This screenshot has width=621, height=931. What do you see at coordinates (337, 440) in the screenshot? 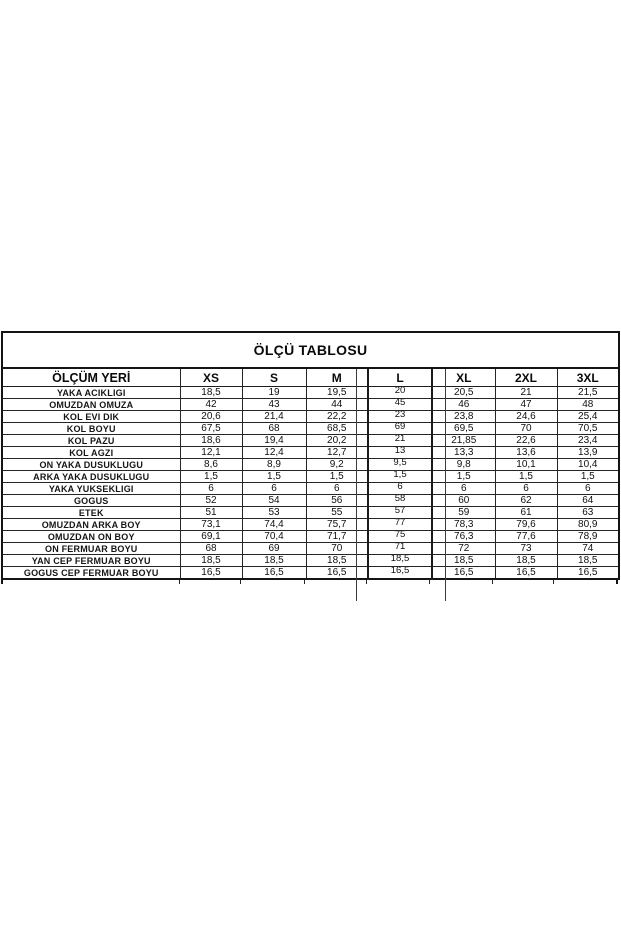
I see `size-value: 20,2` at bounding box center [337, 440].